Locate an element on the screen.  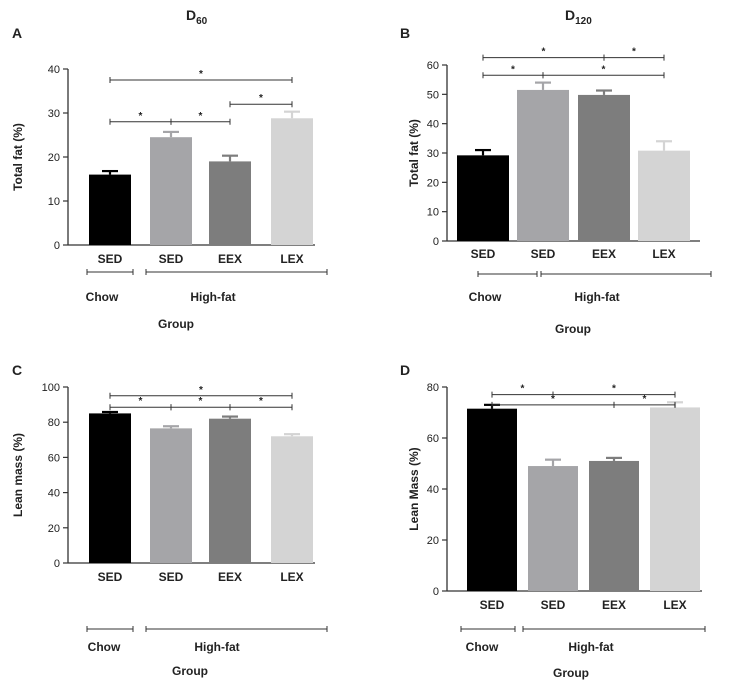
y-tick-label: 50 is located at coordinates (433, 95).